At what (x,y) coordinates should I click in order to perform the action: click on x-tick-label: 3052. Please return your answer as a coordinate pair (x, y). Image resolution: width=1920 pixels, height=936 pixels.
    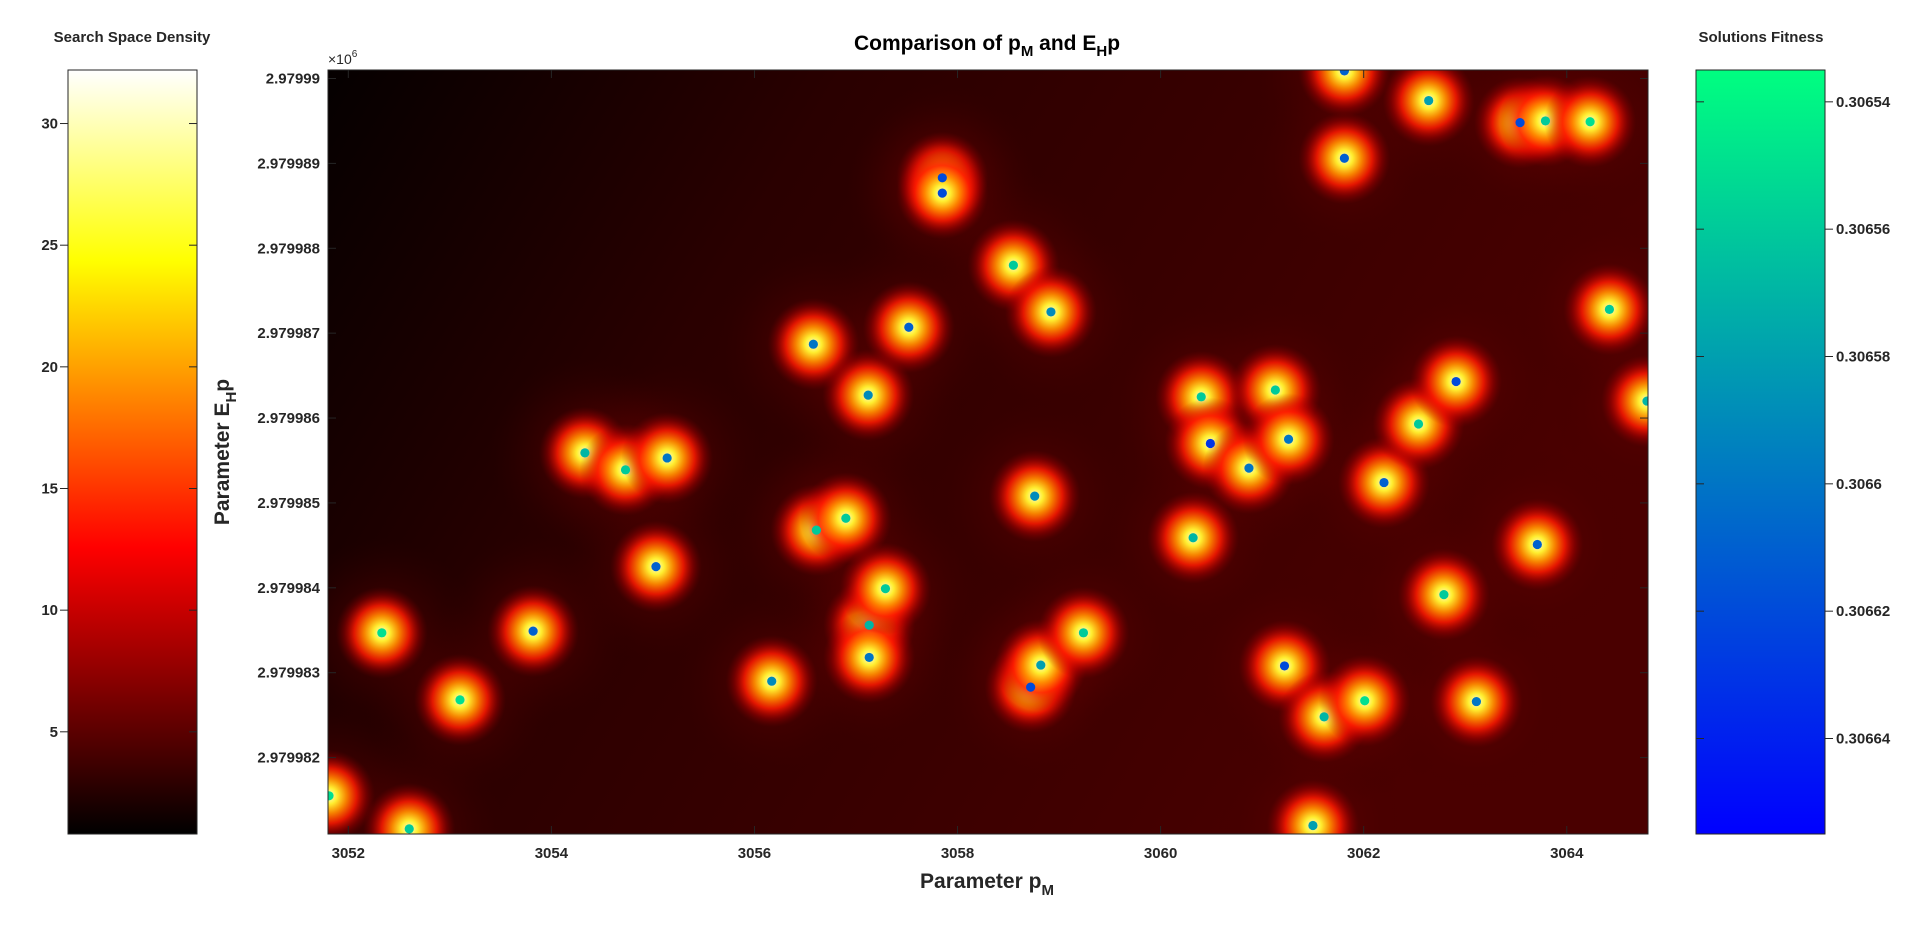
    Looking at the image, I should click on (348, 853).